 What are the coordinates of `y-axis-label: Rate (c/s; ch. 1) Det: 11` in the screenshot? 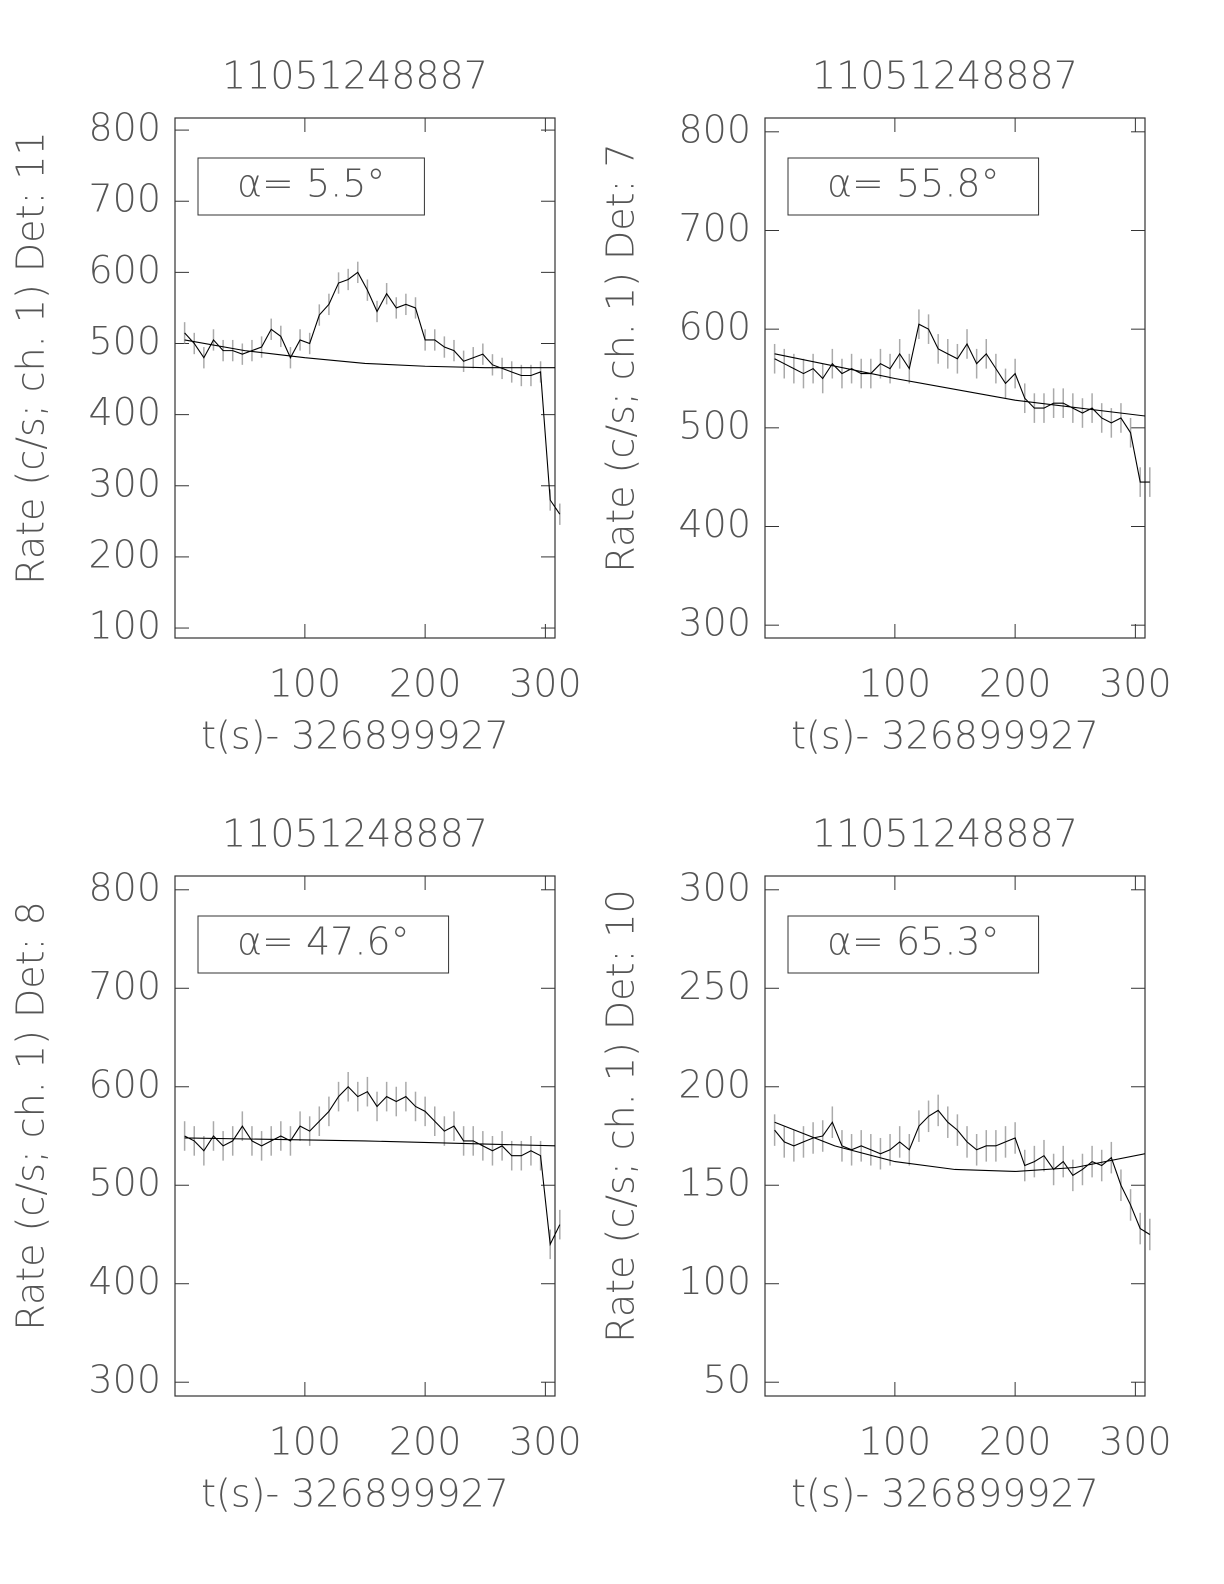 It's located at (31, 357).